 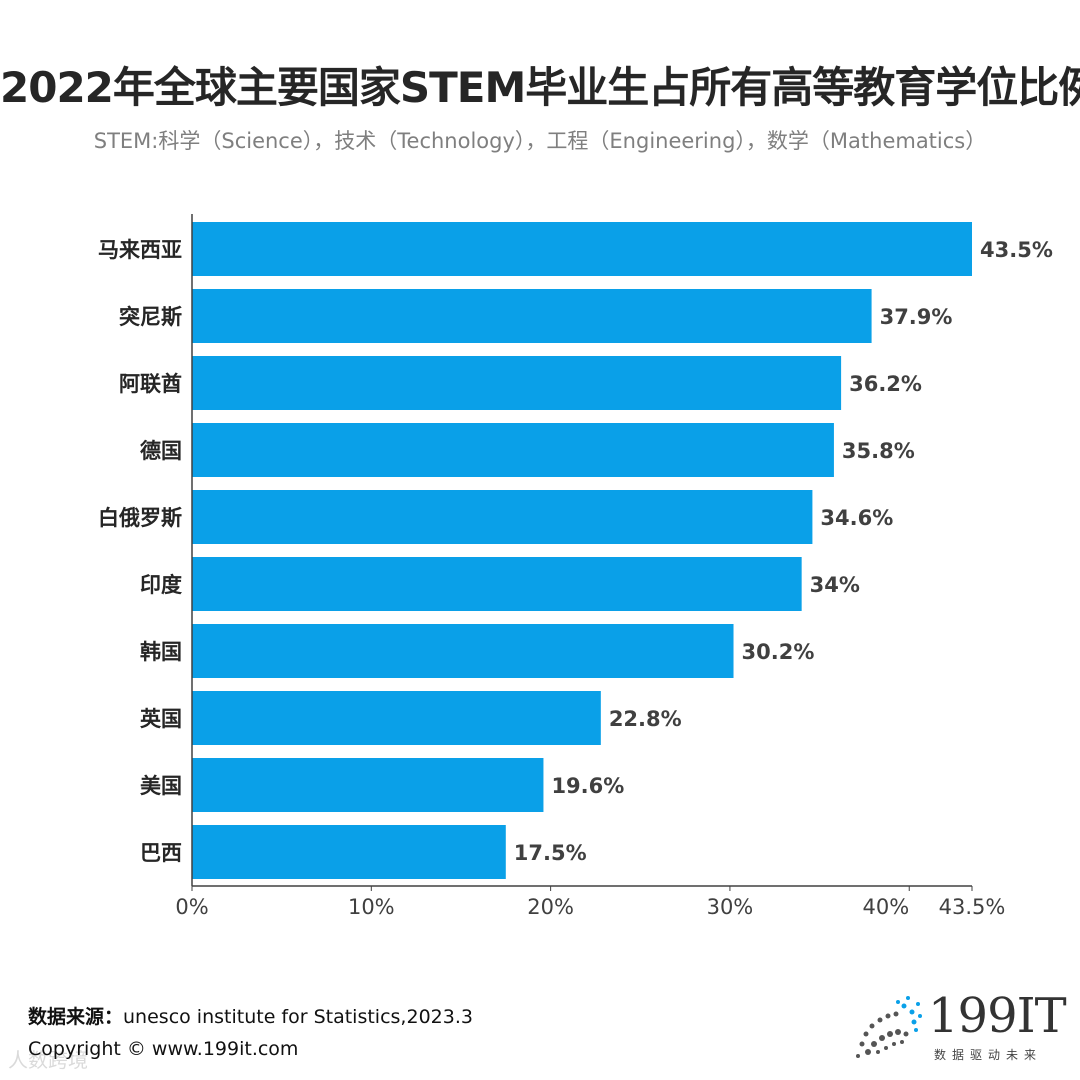 What do you see at coordinates (161, 585) in the screenshot?
I see `category-label: 印度` at bounding box center [161, 585].